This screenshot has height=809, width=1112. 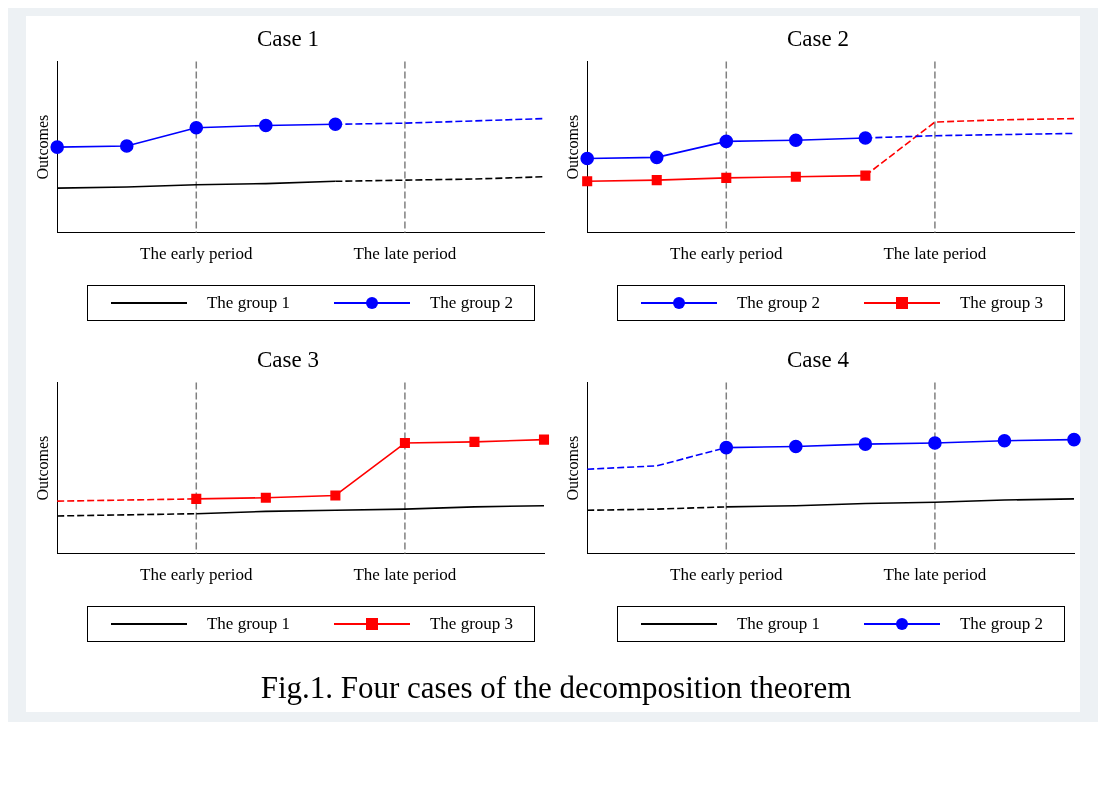 I want to click on chart-title: Case 2, so click(x=818, y=38).